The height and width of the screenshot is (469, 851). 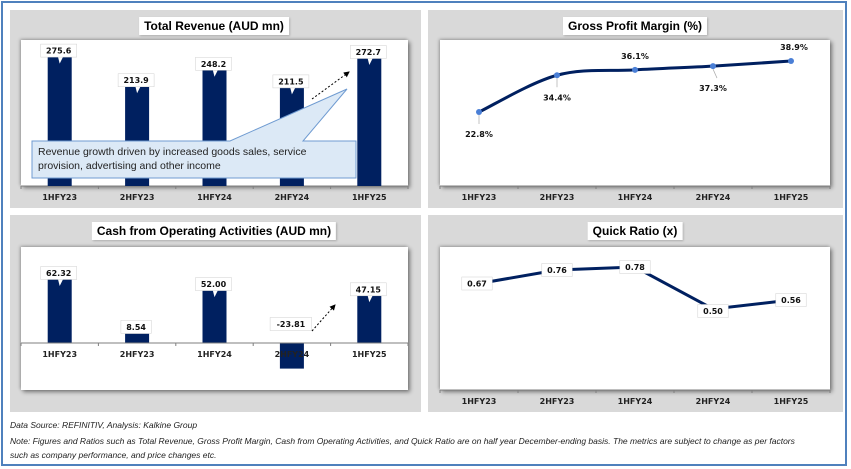 I want to click on revenue-x-tick-label: 2HFY23, so click(x=137, y=197).